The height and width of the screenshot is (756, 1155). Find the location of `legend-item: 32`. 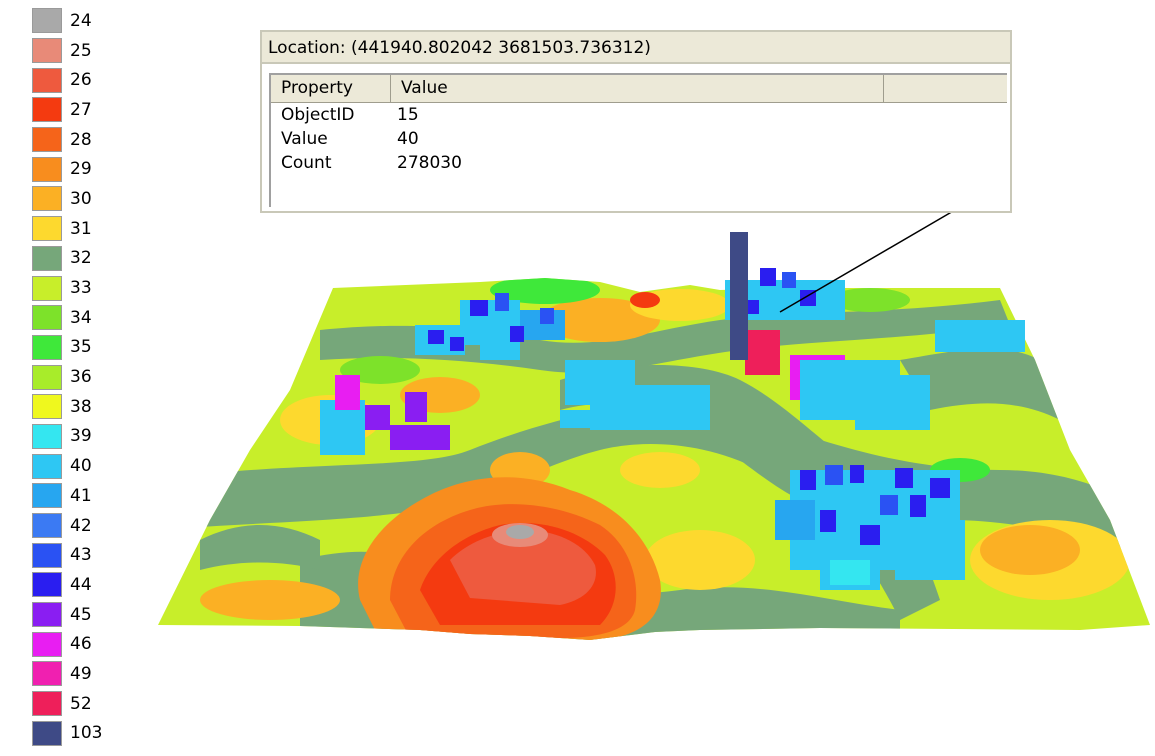

legend-item: 32 is located at coordinates (92, 259).